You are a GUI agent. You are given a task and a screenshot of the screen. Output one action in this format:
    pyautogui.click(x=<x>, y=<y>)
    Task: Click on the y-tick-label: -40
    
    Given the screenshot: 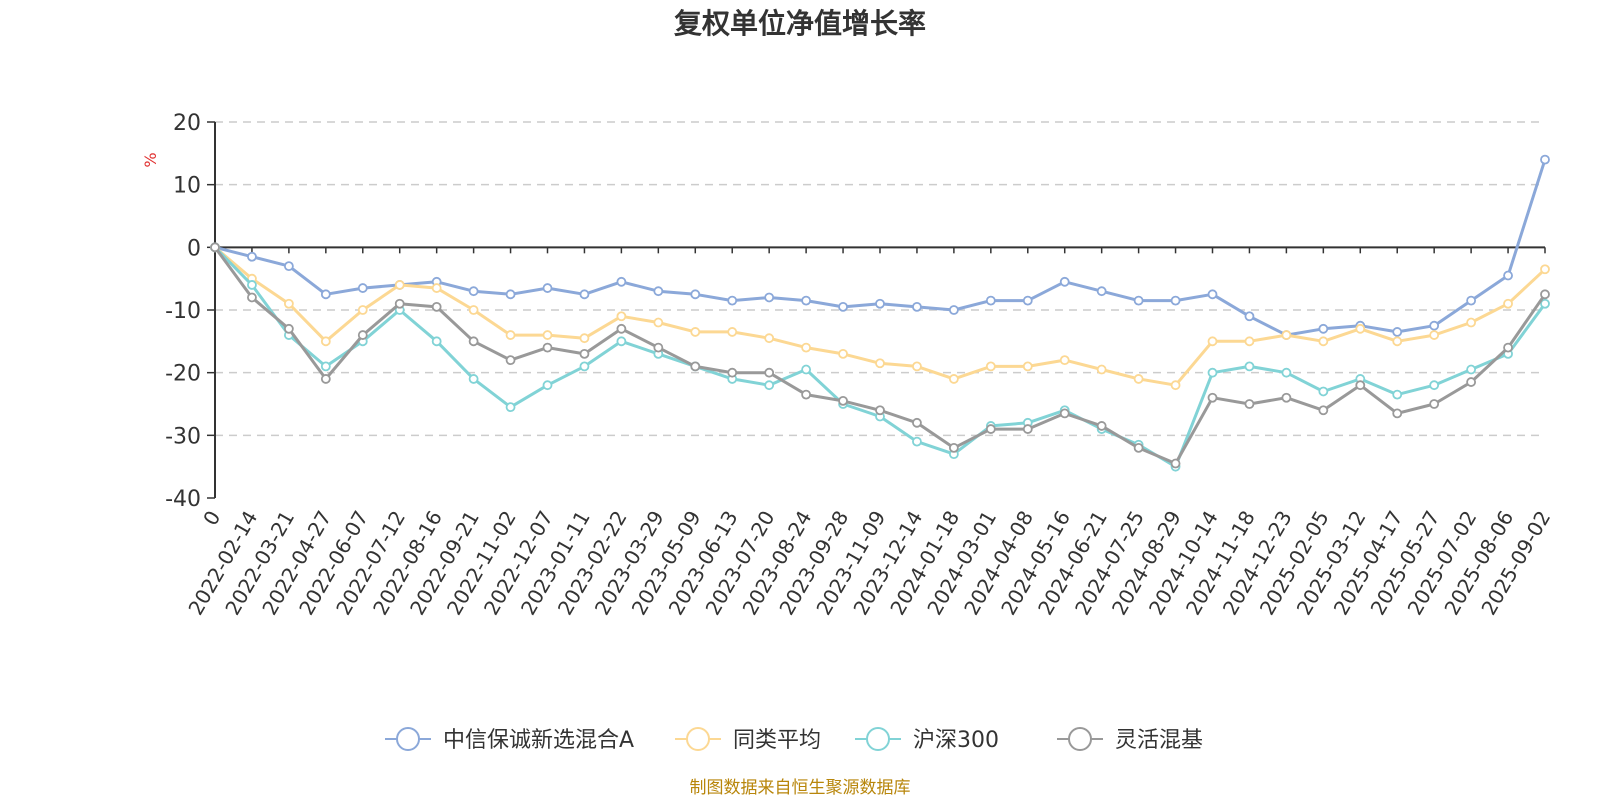 What is the action you would take?
    pyautogui.click(x=183, y=499)
    